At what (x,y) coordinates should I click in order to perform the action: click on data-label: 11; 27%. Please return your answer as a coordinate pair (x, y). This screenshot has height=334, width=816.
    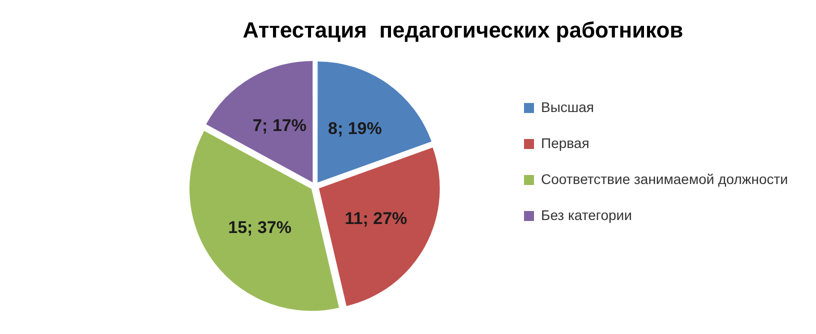
    Looking at the image, I should click on (376, 218).